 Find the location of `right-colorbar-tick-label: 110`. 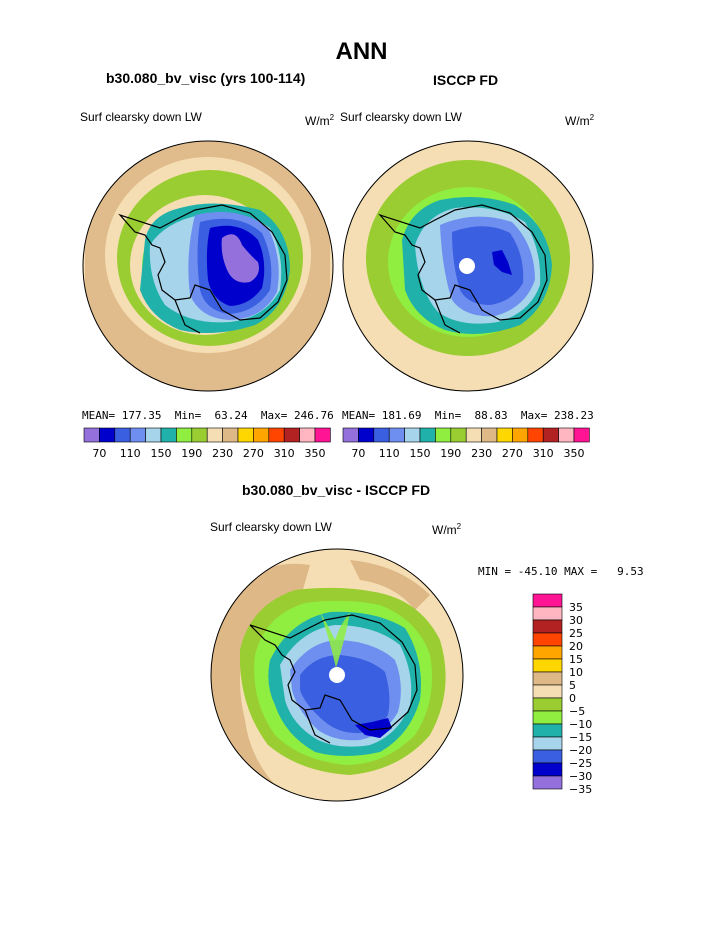

right-colorbar-tick-label: 110 is located at coordinates (389, 453).